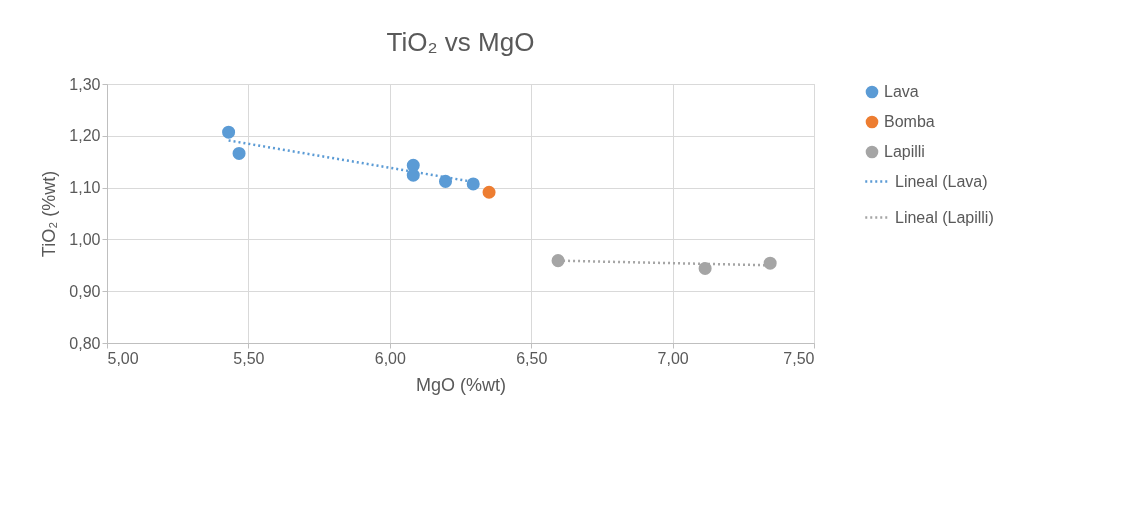 Image resolution: width=1143 pixels, height=515 pixels. Describe the element at coordinates (249, 358) in the screenshot. I see `x-tick-label: 5,50` at that location.